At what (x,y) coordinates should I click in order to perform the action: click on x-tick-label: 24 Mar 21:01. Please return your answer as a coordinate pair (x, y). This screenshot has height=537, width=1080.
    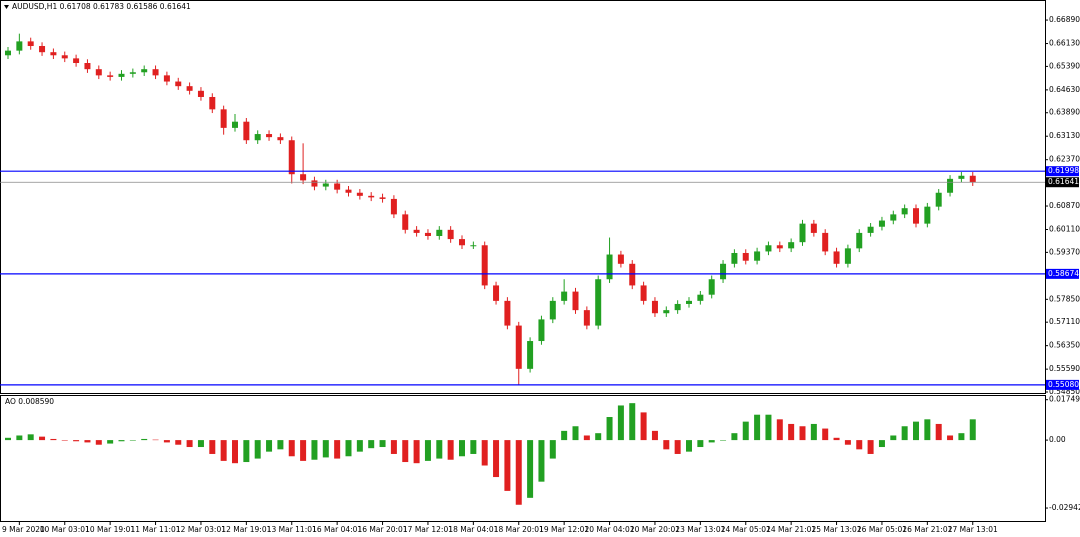
    Looking at the image, I should click on (791, 529).